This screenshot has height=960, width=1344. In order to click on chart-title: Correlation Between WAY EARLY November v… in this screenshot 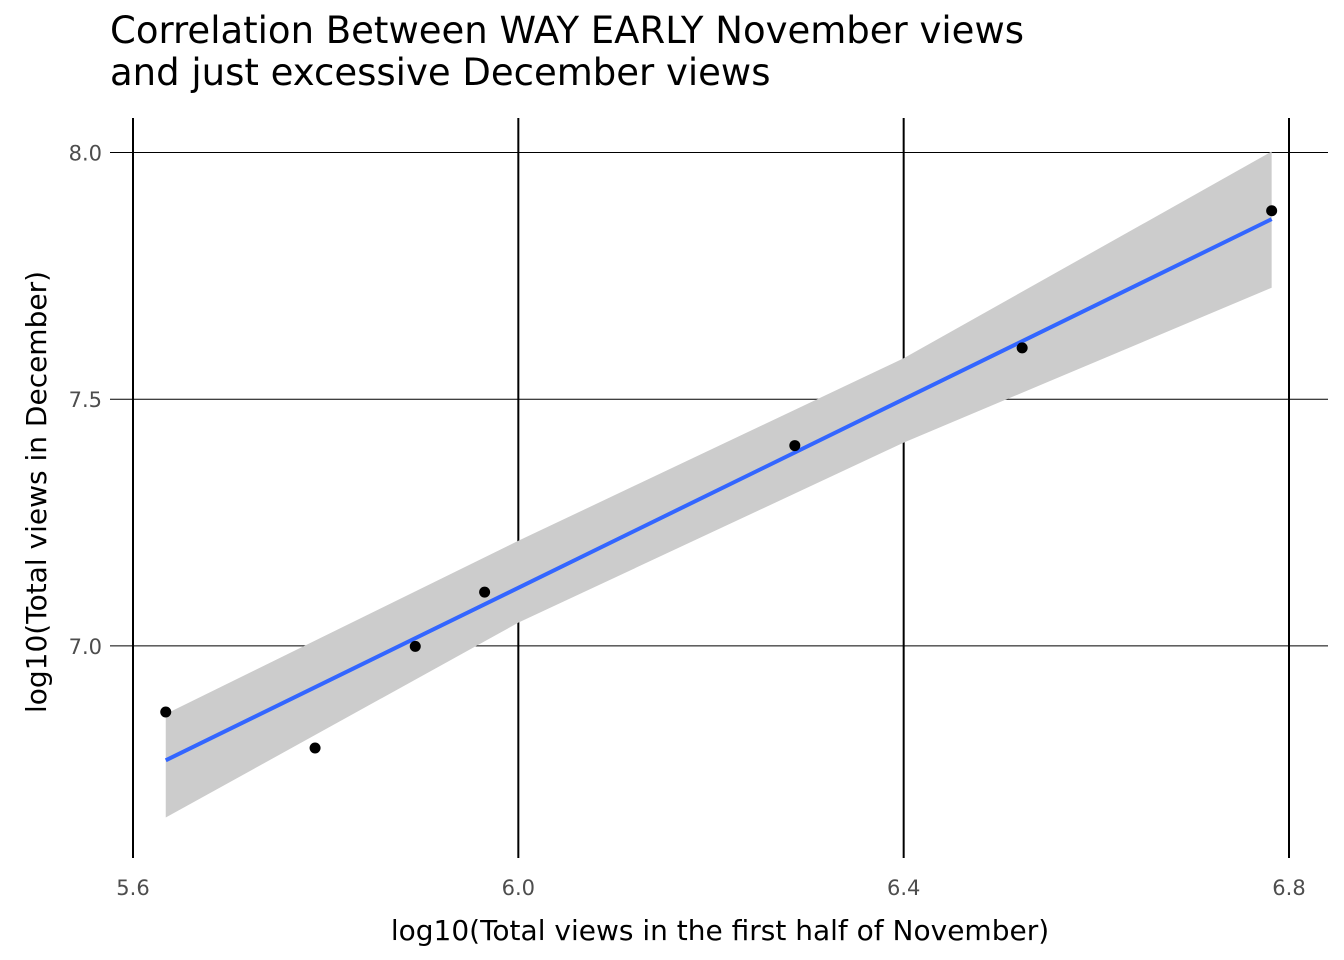, I will do `click(567, 51)`.